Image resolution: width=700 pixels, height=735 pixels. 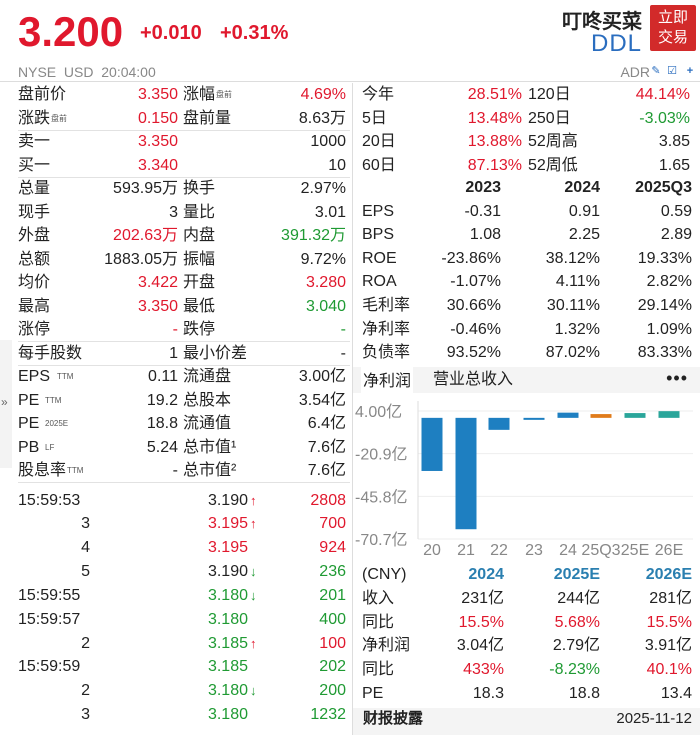 What do you see at coordinates (432, 550) in the screenshot?
I see `x-tick-label: 20` at bounding box center [432, 550].